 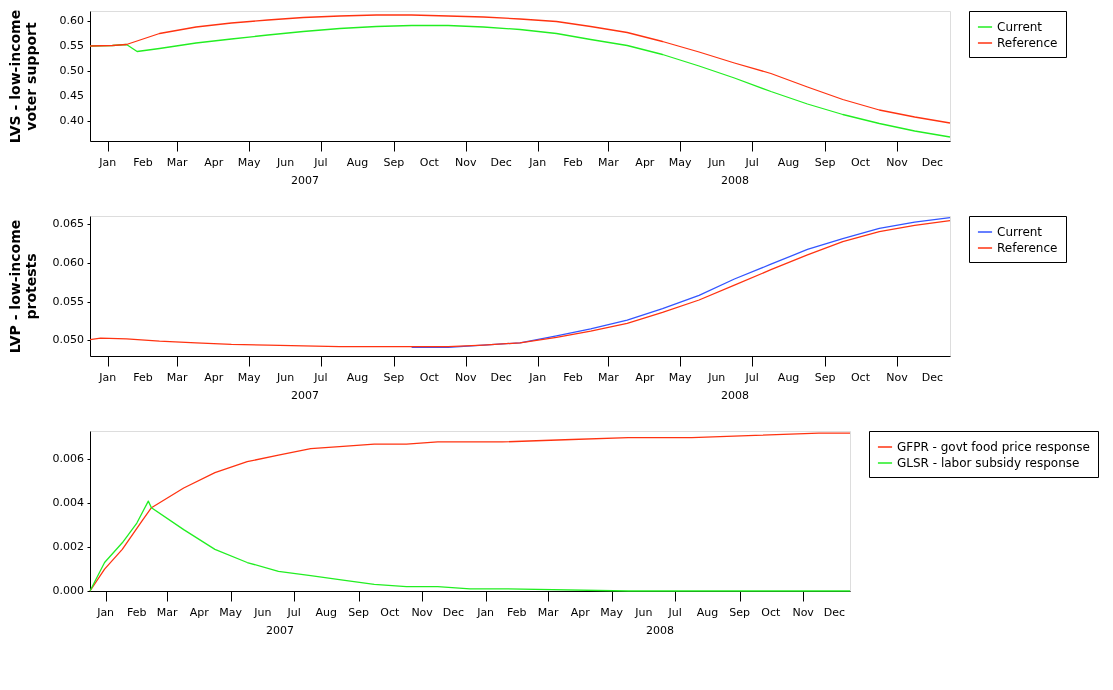 I want to click on y-tick-label: 0.002, so click(x=68, y=547).